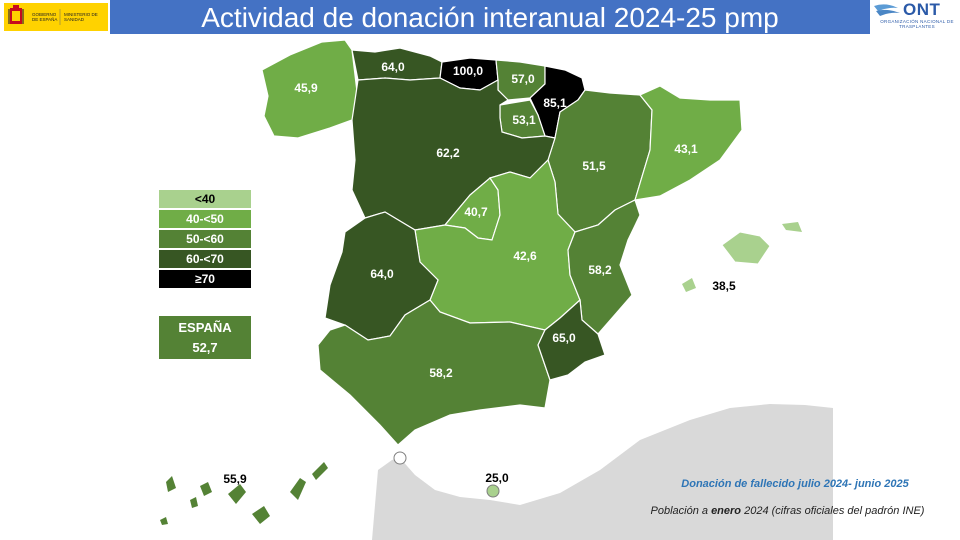 This screenshot has width=960, height=540. Describe the element at coordinates (600, 270) in the screenshot. I see `label-valencia: 58,2` at that location.